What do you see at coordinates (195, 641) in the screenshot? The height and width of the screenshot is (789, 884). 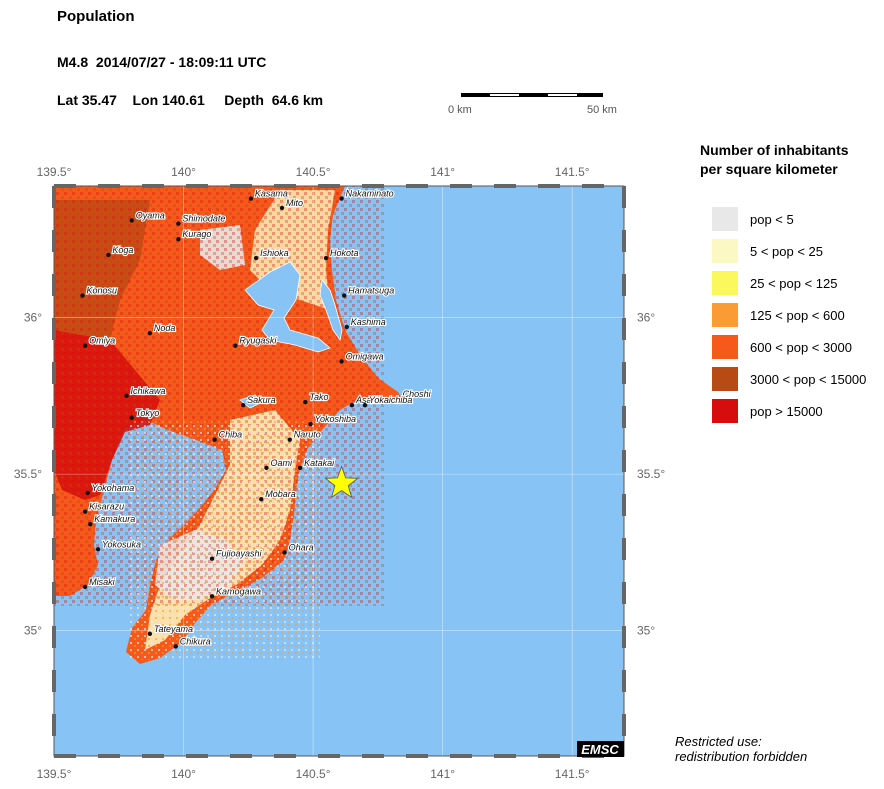 I see `city-label: Chikura` at bounding box center [195, 641].